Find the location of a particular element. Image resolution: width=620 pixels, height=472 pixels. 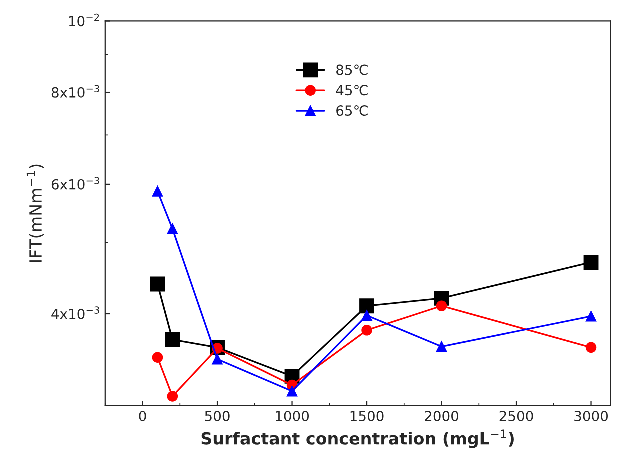

y-tick-label: 10$^{−2}$ is located at coordinates (84, 20).